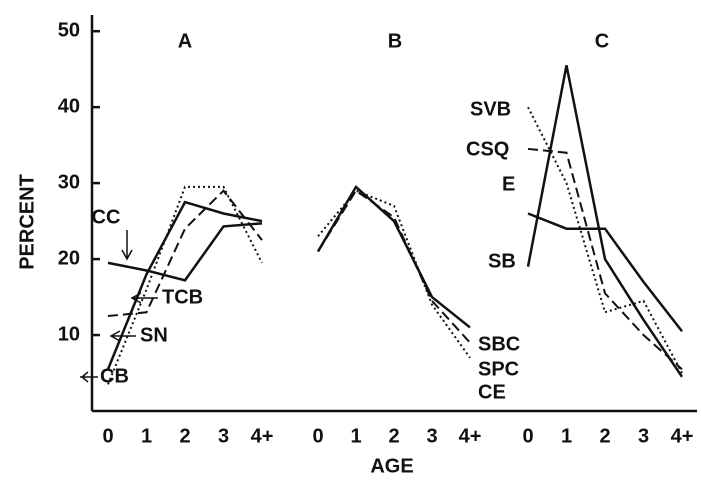 The height and width of the screenshot is (481, 701). I want to click on panel-title: B, so click(395, 41).